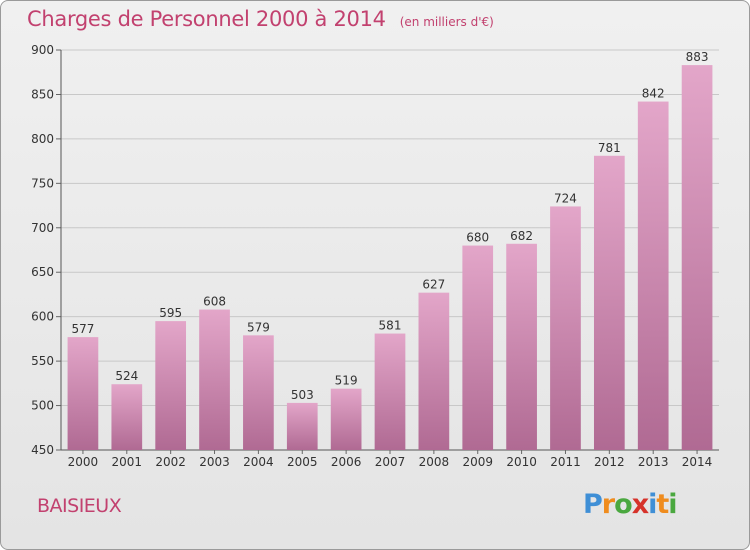 This screenshot has height=550, width=750. Describe the element at coordinates (662, 504) in the screenshot. I see `logo-letter: t` at that location.